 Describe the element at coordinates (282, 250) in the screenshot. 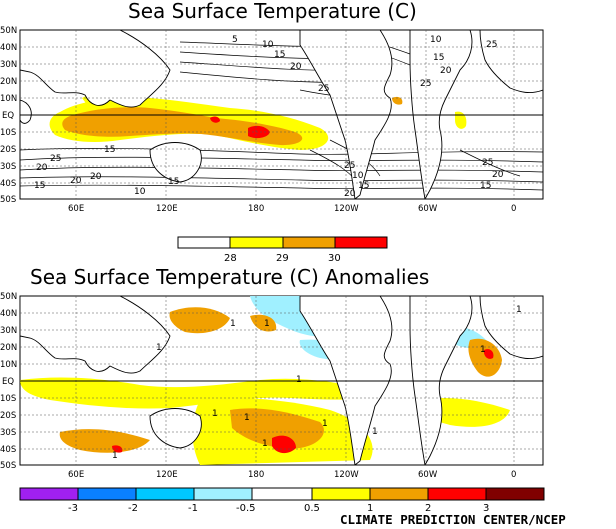

I see `panel1-colorbar: 28 29 30` at that location.